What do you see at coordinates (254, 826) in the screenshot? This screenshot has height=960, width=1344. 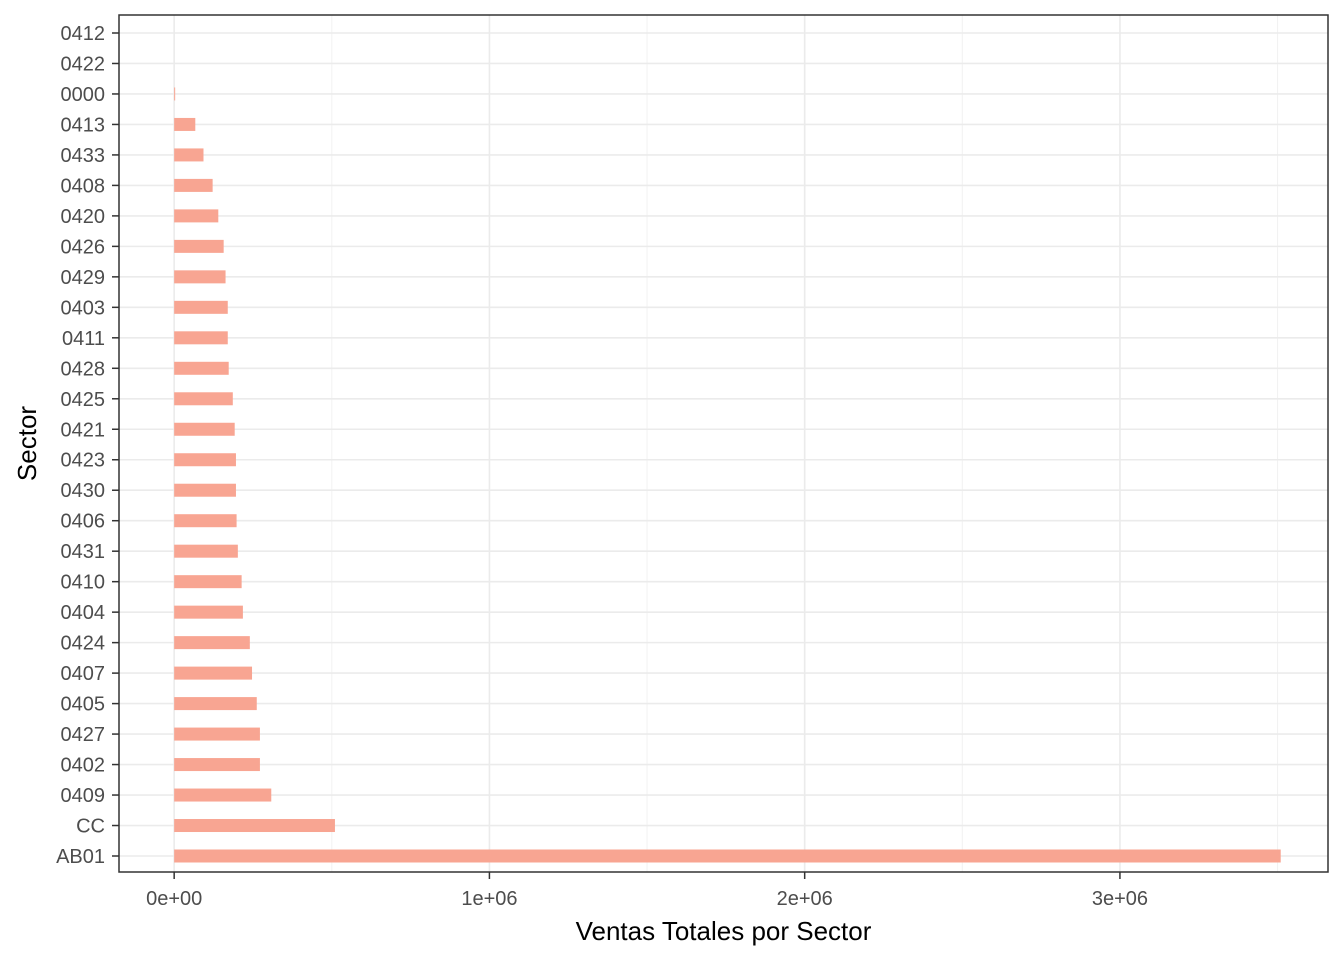 I see `bar-cc` at bounding box center [254, 826].